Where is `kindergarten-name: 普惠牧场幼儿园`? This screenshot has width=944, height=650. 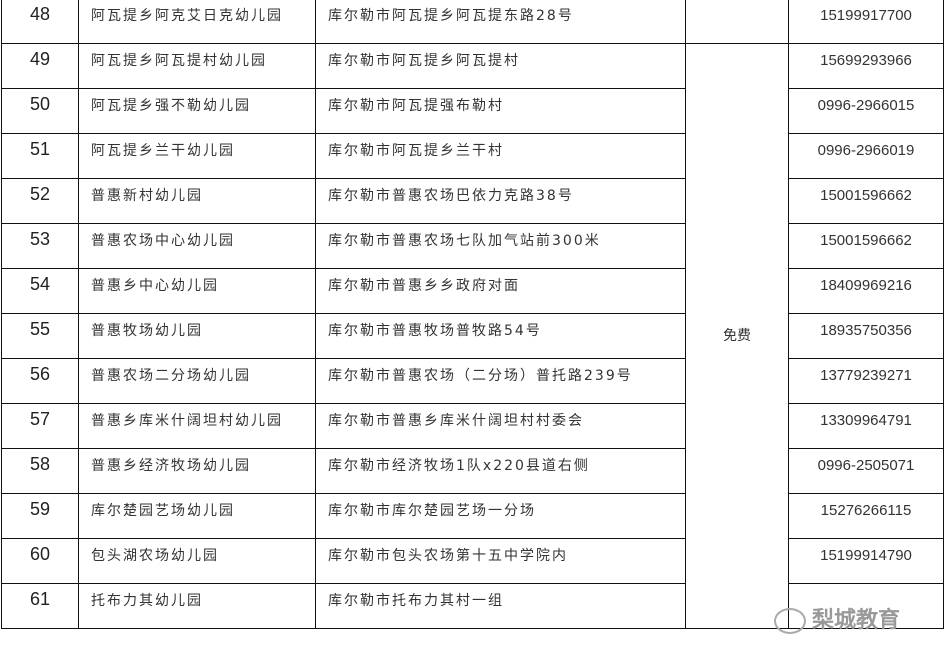
kindergarten-name: 普惠牧场幼儿园 is located at coordinates (197, 336).